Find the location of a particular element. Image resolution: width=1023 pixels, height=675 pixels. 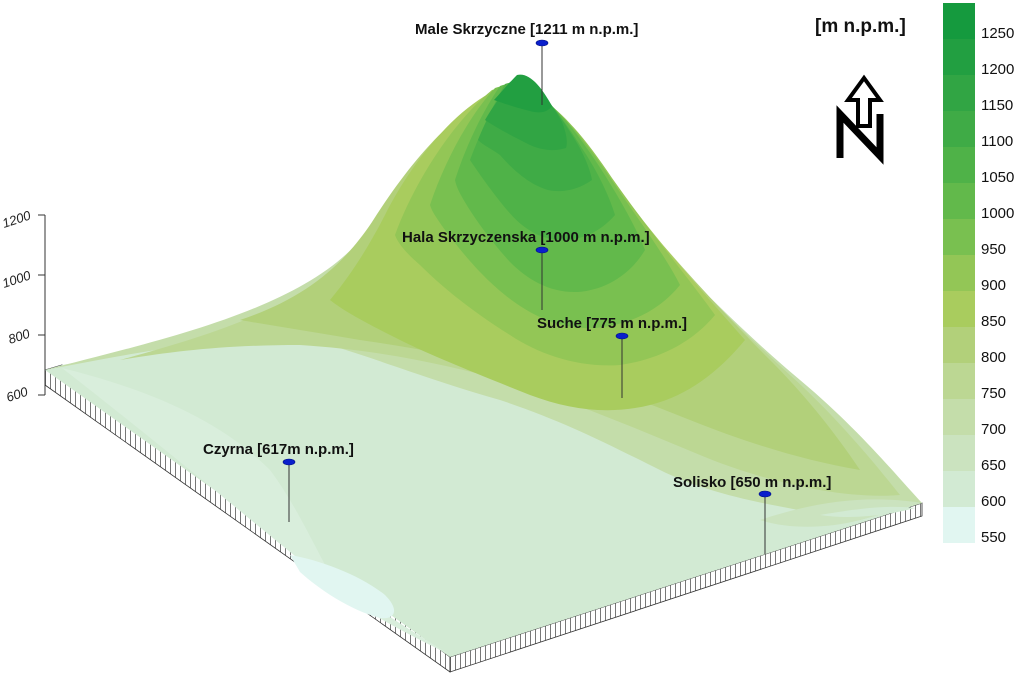

legend-label: 1100 is located at coordinates (997, 141).